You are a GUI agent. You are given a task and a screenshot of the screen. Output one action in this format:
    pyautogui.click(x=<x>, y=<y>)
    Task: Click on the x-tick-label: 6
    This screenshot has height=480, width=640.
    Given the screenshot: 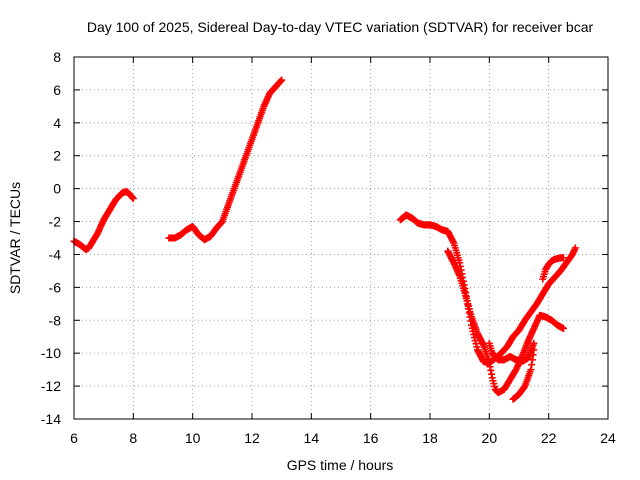 What is the action you would take?
    pyautogui.click(x=74, y=438)
    